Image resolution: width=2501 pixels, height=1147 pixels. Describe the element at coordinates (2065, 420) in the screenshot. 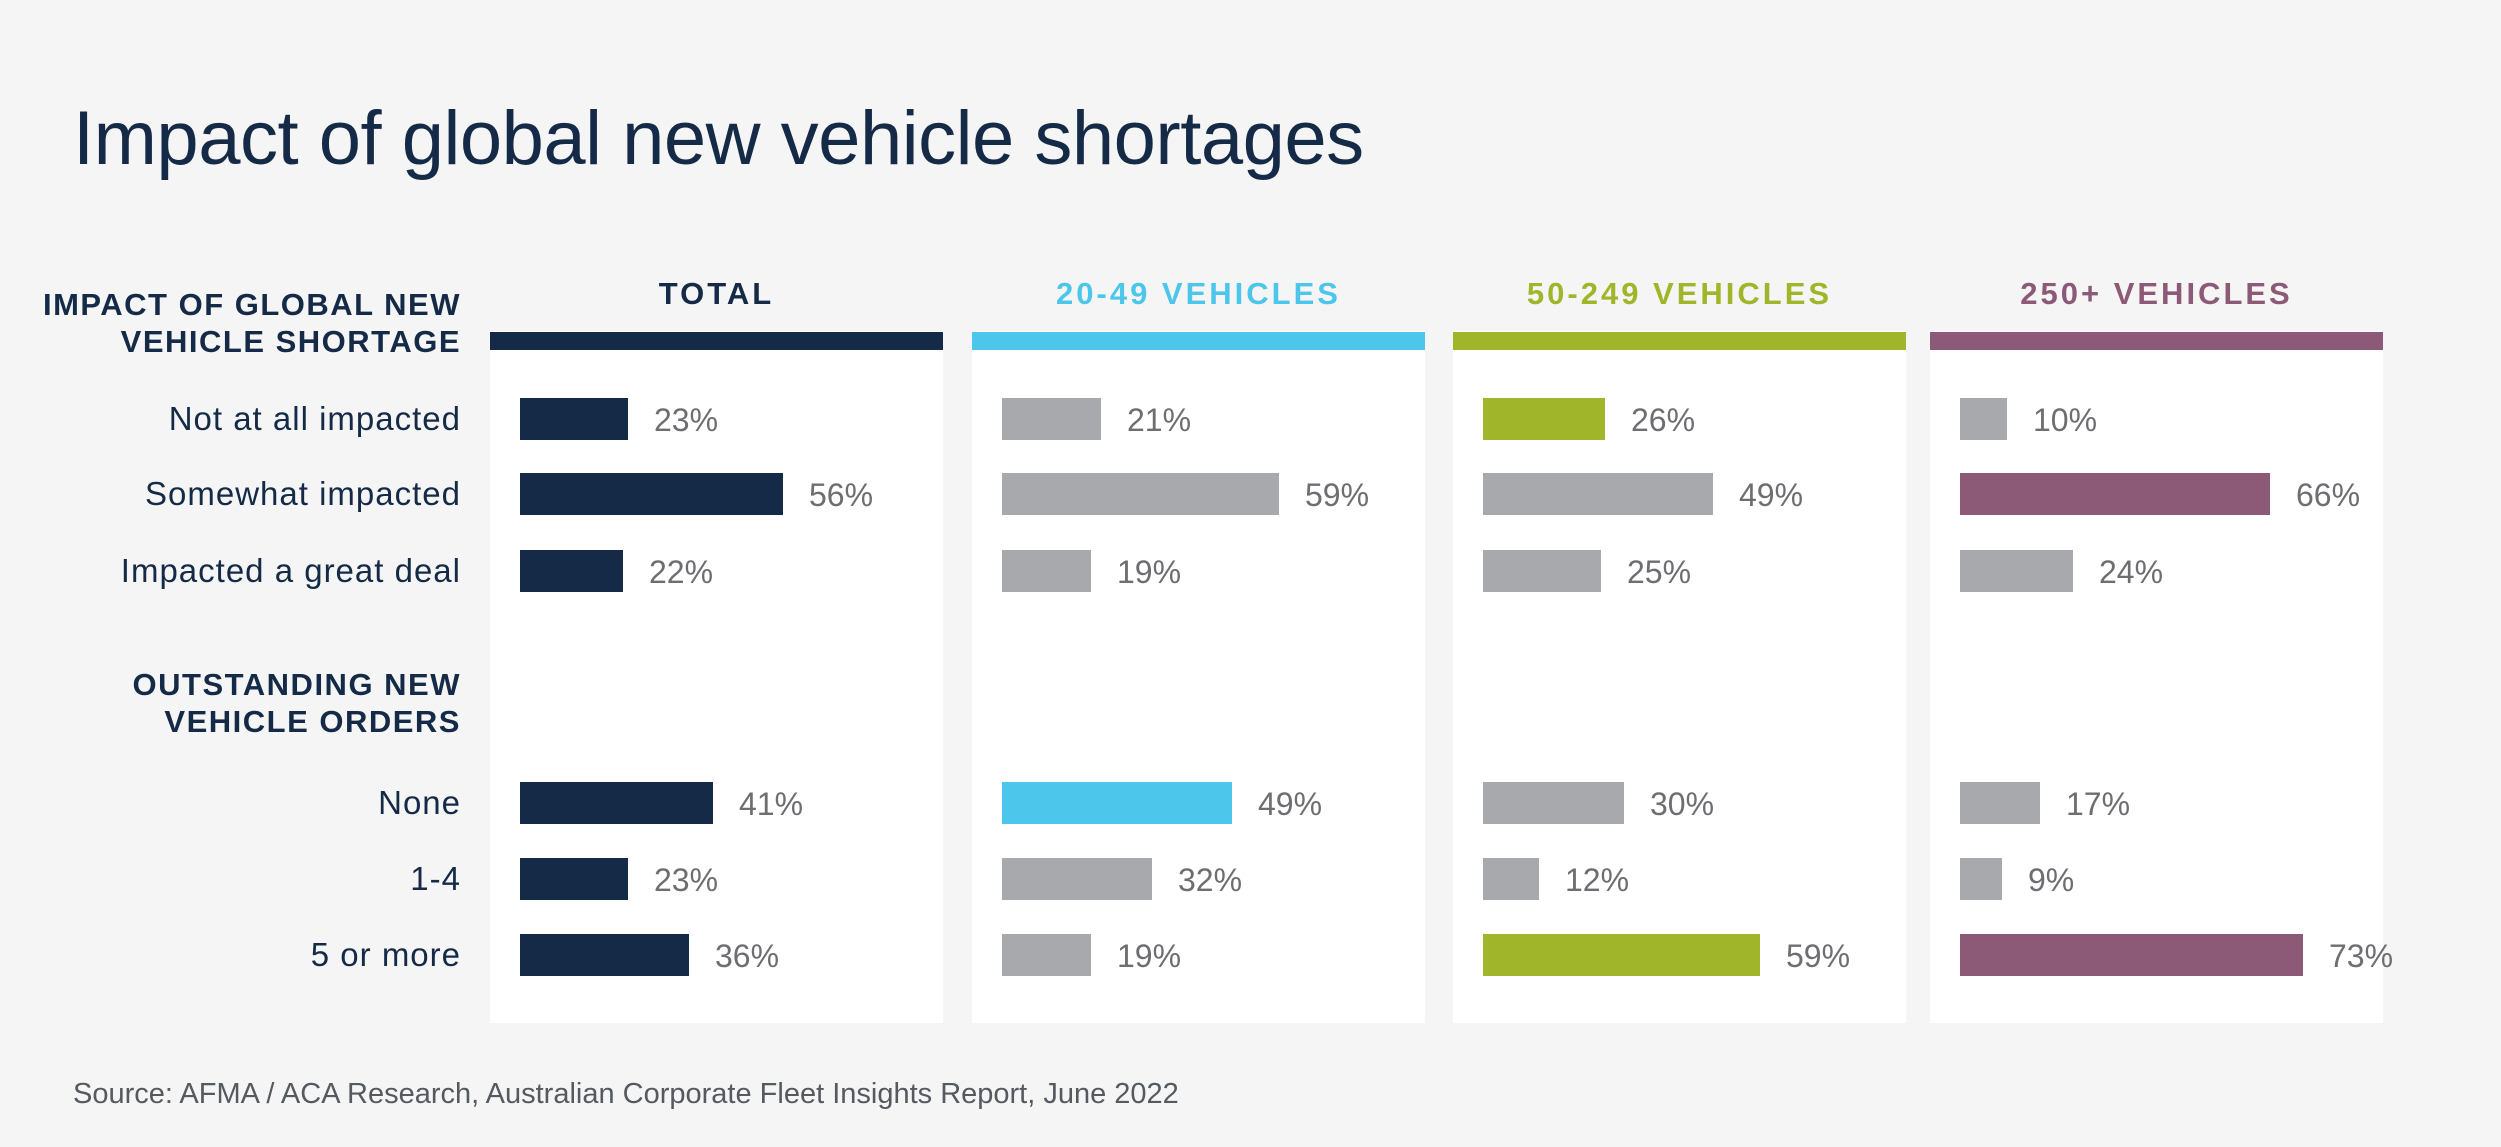

I see `data-label: 10%` at that location.